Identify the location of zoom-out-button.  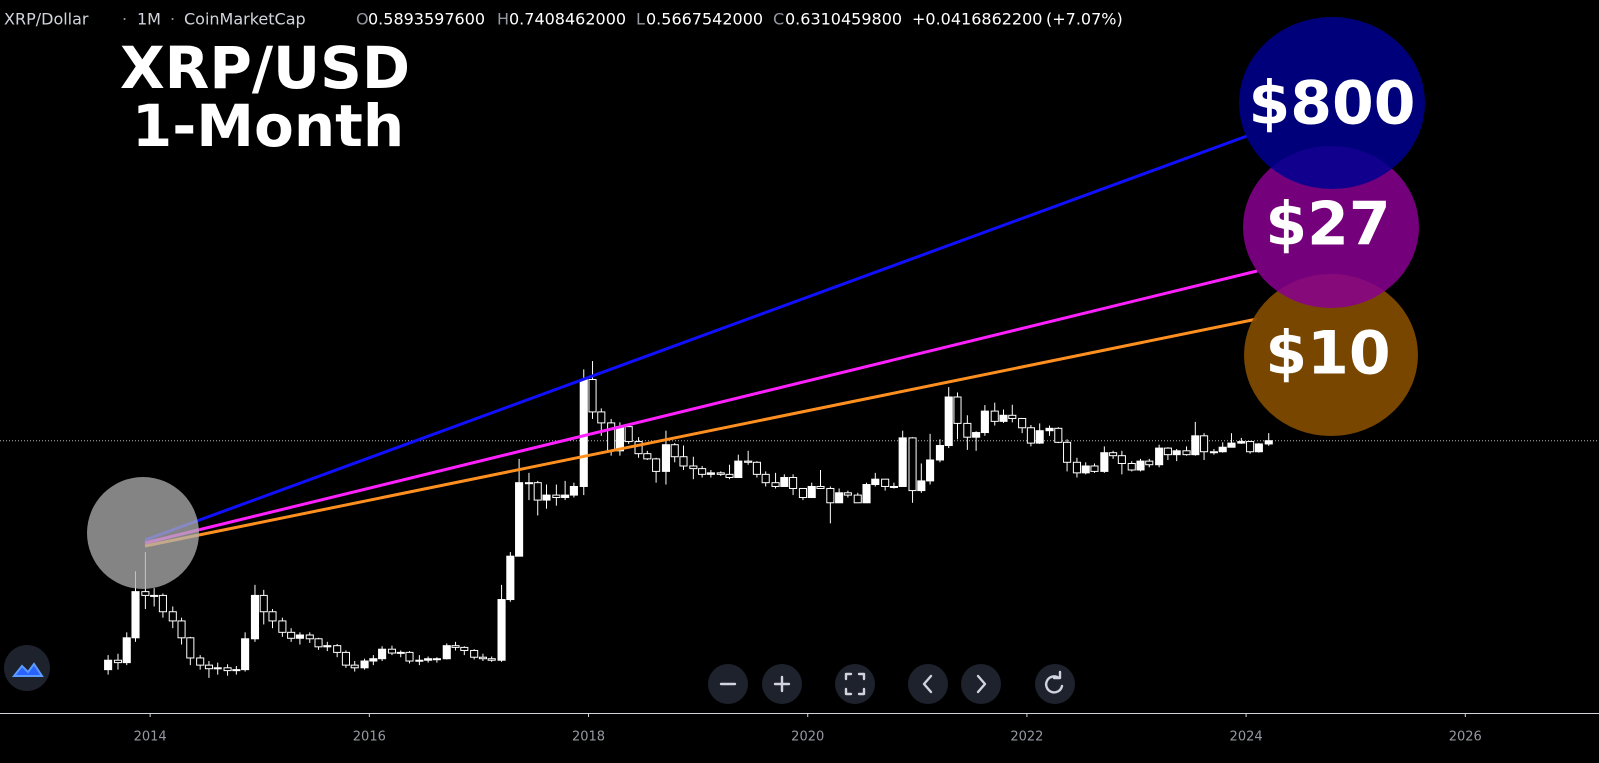
(728, 684).